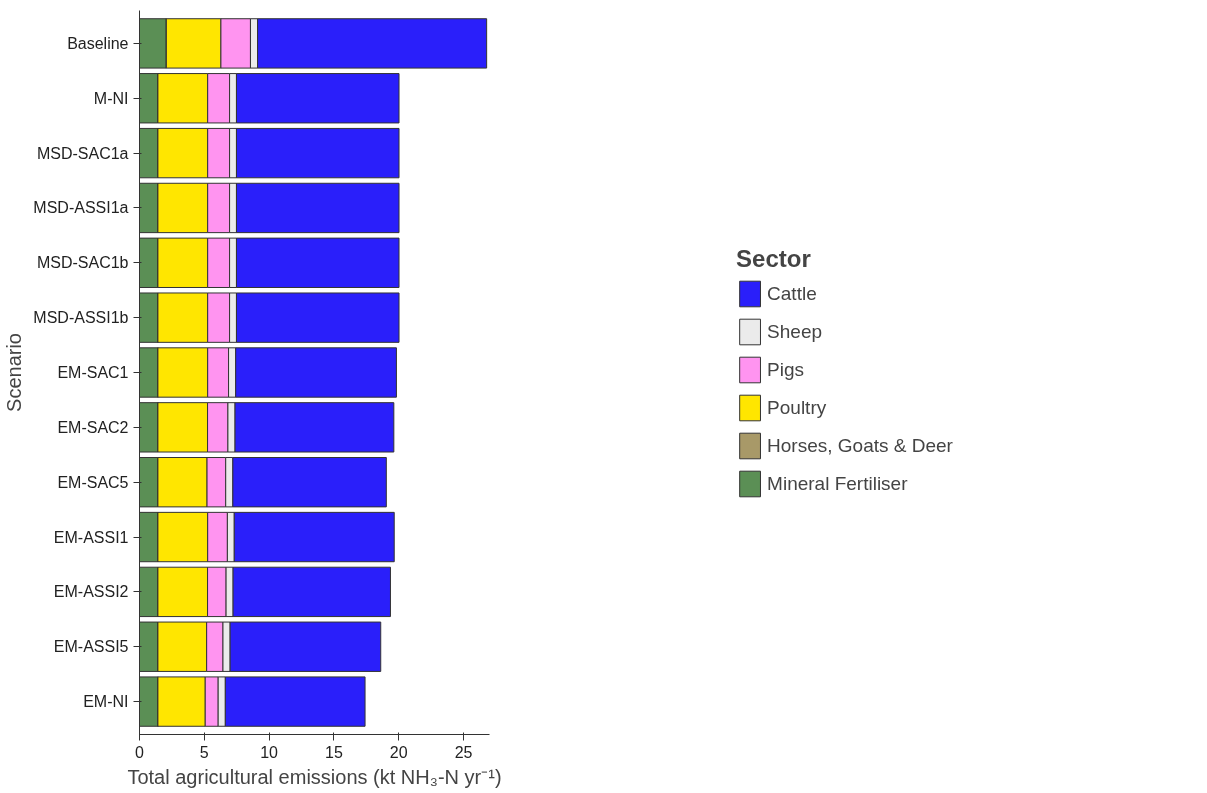  What do you see at coordinates (140, 752) in the screenshot?
I see `x-tick-label: 0` at bounding box center [140, 752].